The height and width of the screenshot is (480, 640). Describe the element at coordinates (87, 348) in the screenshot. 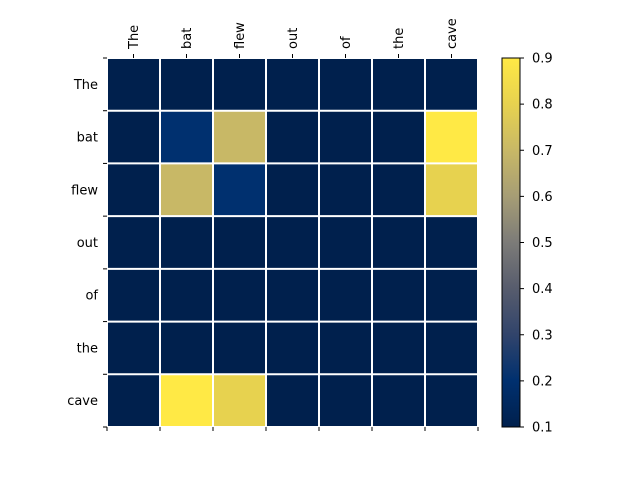

I see `y-tick-label-5: the` at that location.